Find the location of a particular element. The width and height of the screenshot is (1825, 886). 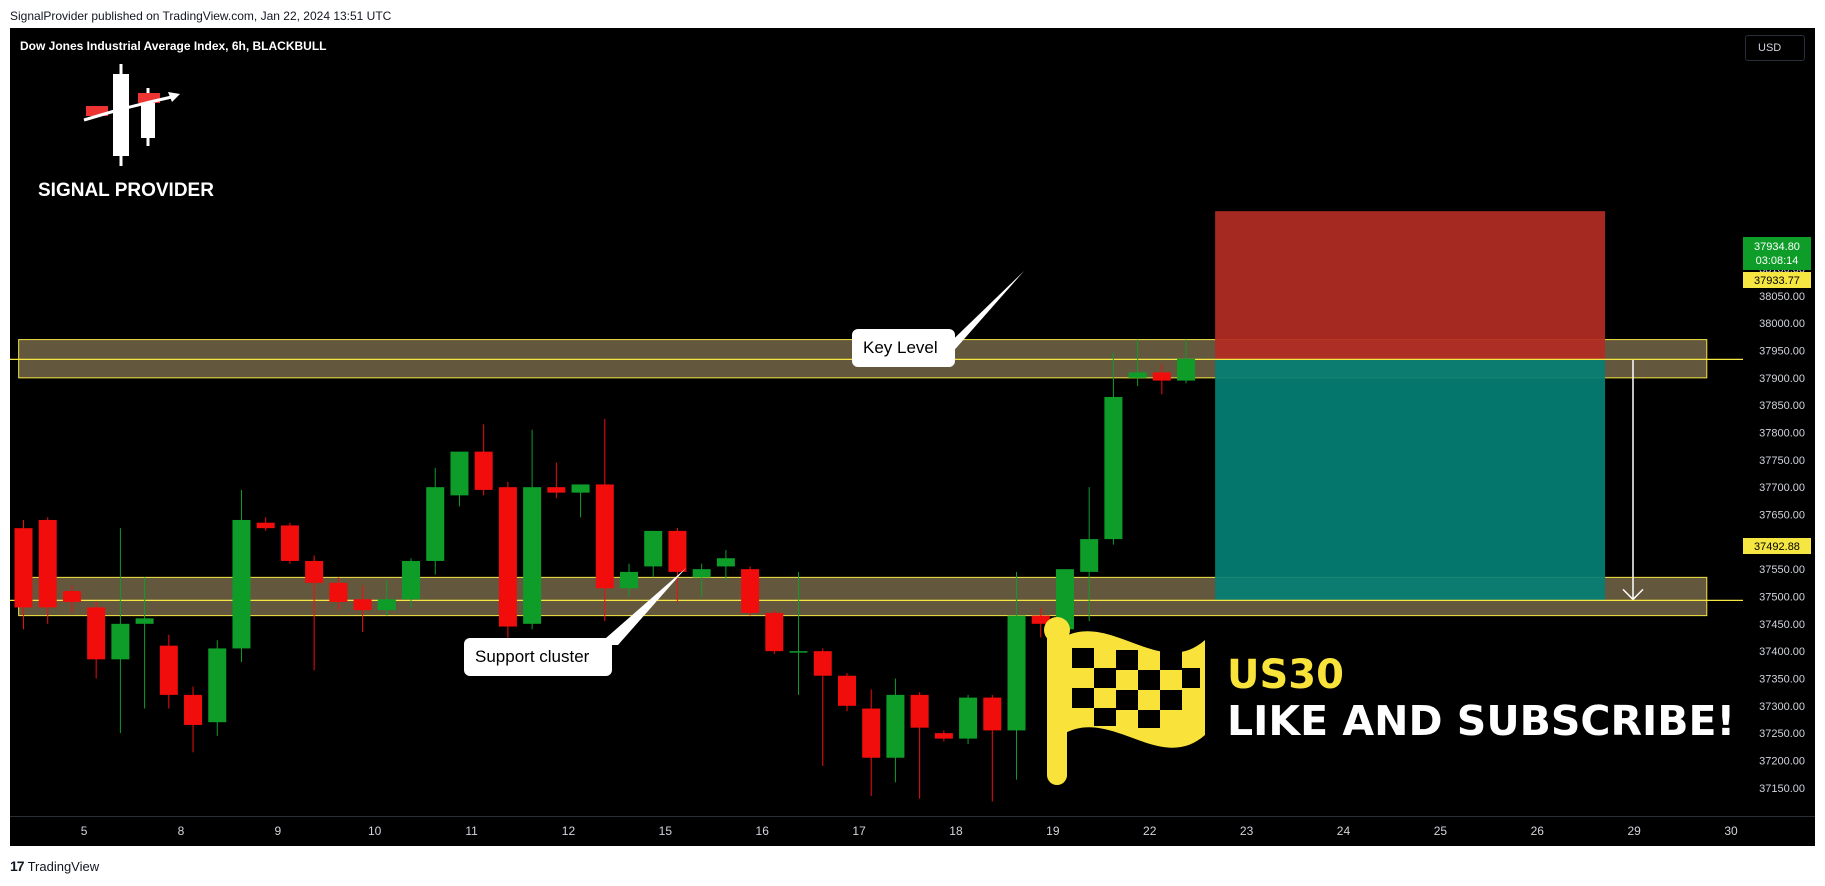

time-tick-label: 18 is located at coordinates (956, 831).